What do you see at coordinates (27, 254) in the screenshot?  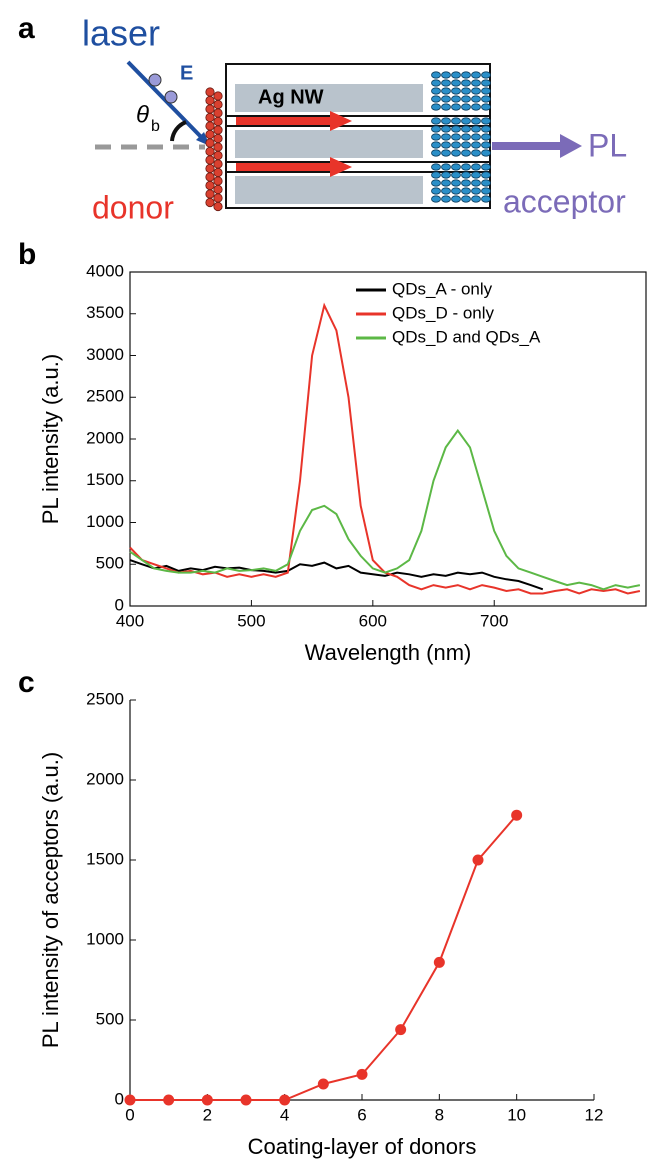 I see `panel-label: b` at bounding box center [27, 254].